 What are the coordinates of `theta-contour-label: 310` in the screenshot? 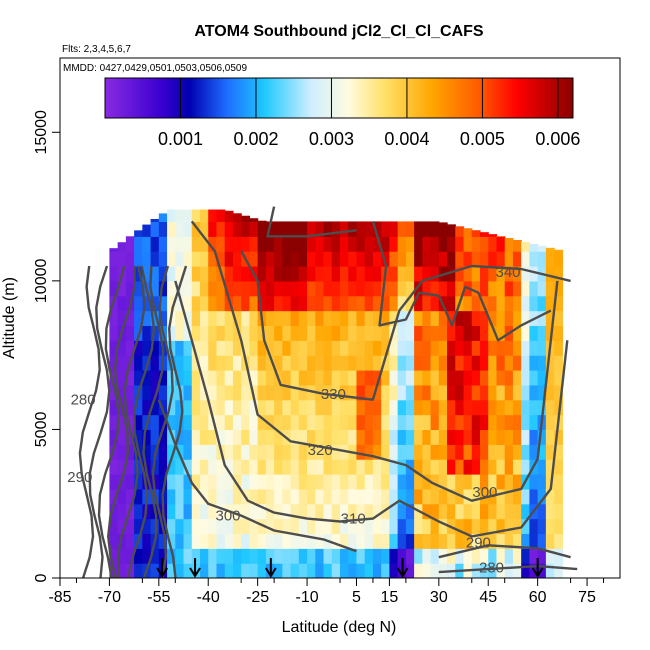 It's located at (353, 519).